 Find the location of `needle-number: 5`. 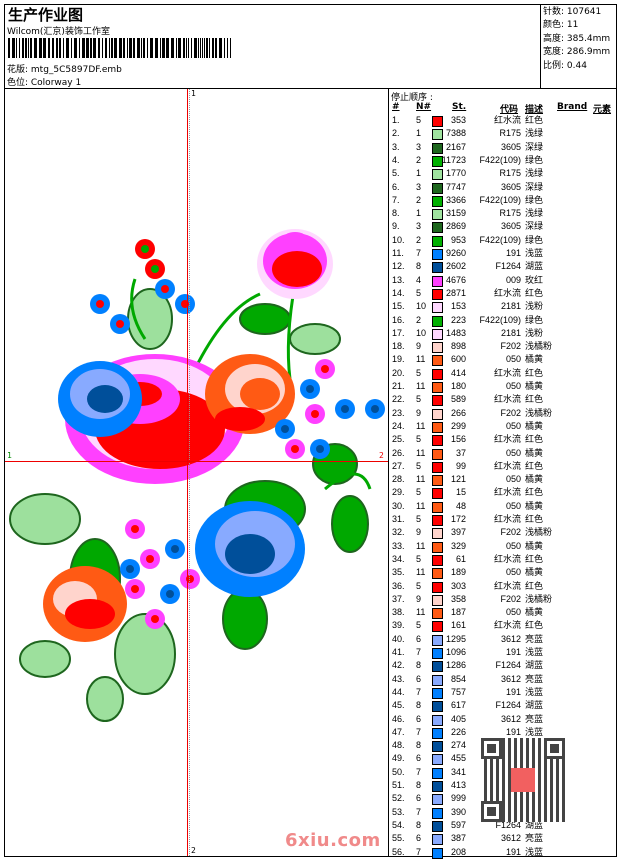

needle-number: 5 is located at coordinates (419, 519).